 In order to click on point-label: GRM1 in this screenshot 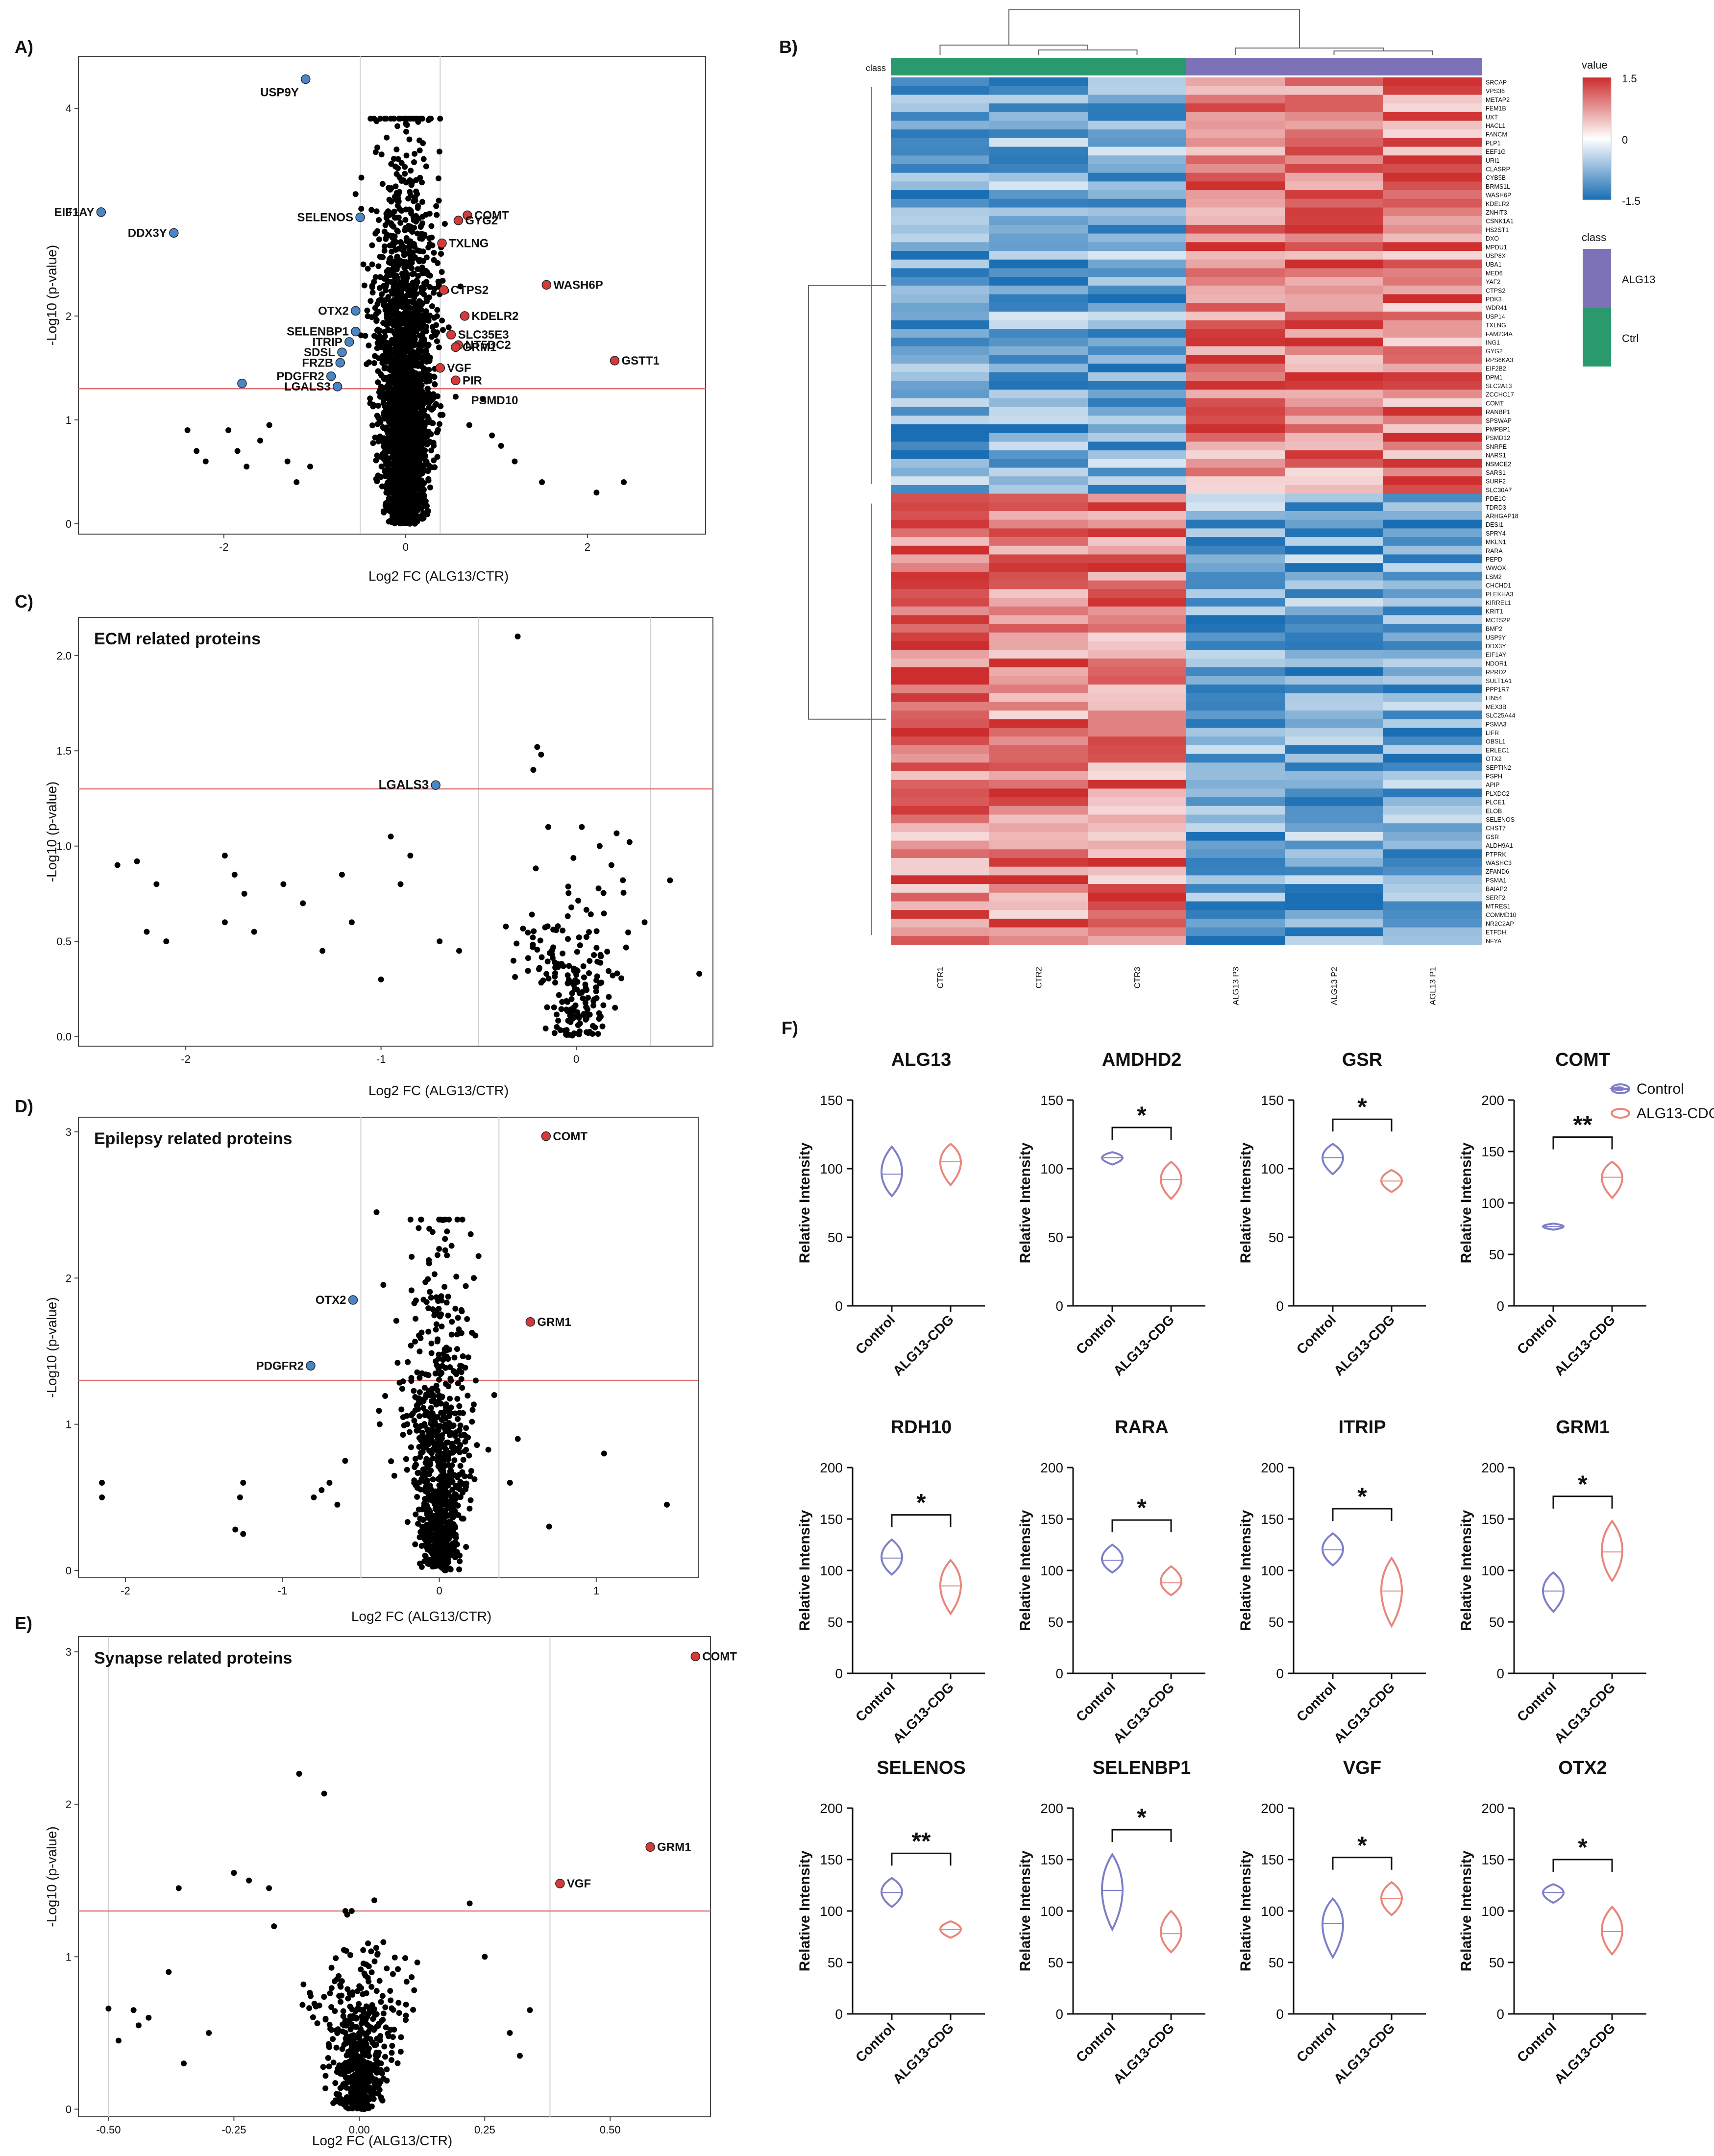, I will do `click(674, 1847)`.